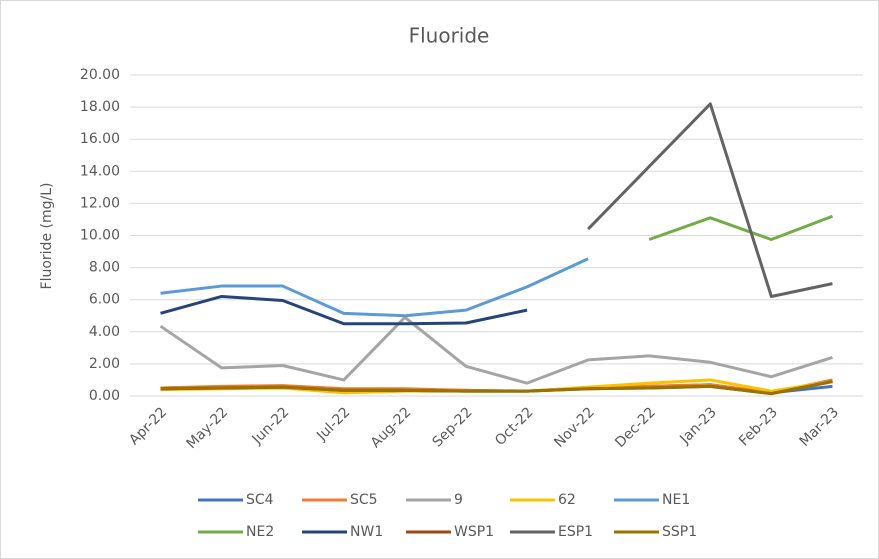  I want to click on y-tick-label: 10.00, so click(100, 236).